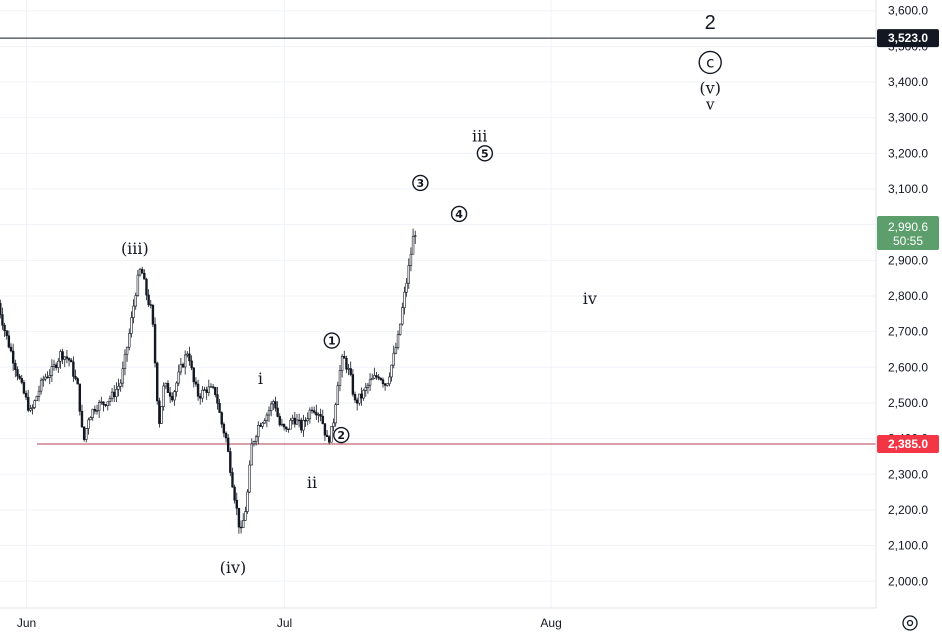  Describe the element at coordinates (908, 367) in the screenshot. I see `price-tick-label: 2,600.0` at that location.